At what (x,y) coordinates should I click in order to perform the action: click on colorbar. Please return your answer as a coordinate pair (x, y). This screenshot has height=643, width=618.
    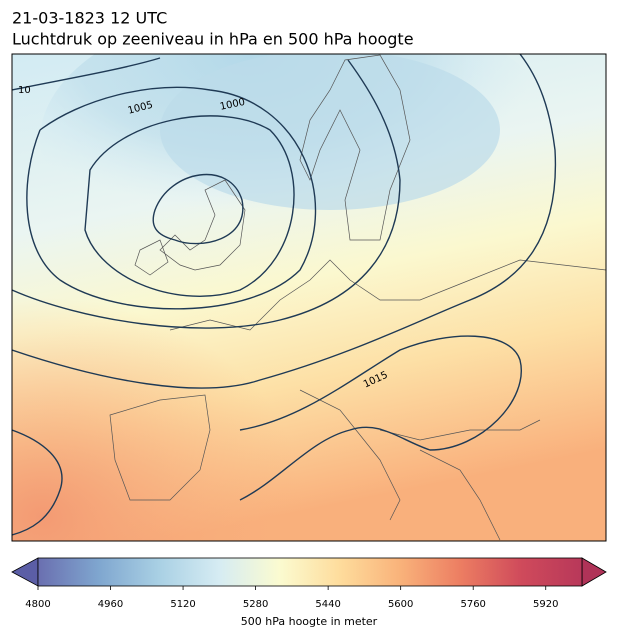
    Looking at the image, I should click on (309, 572).